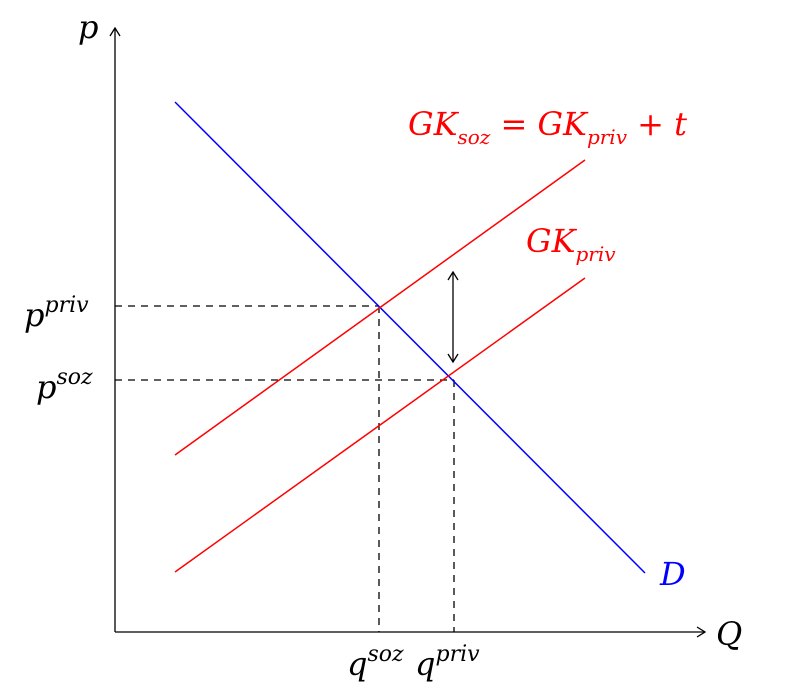 The height and width of the screenshot is (692, 803). I want to click on private-cost-label: GKpriv, so click(571, 244).